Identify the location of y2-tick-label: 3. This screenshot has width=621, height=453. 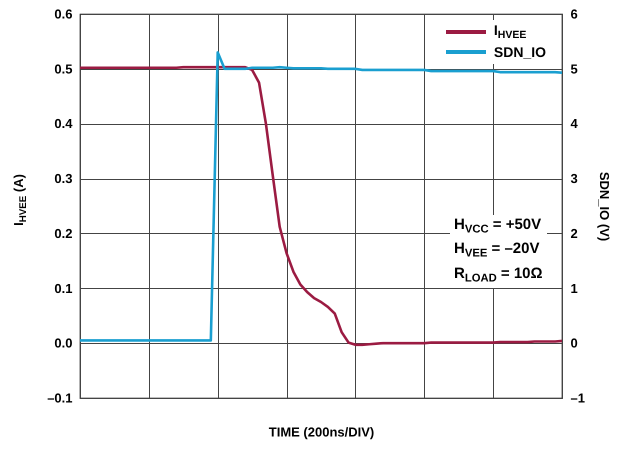
(574, 178).